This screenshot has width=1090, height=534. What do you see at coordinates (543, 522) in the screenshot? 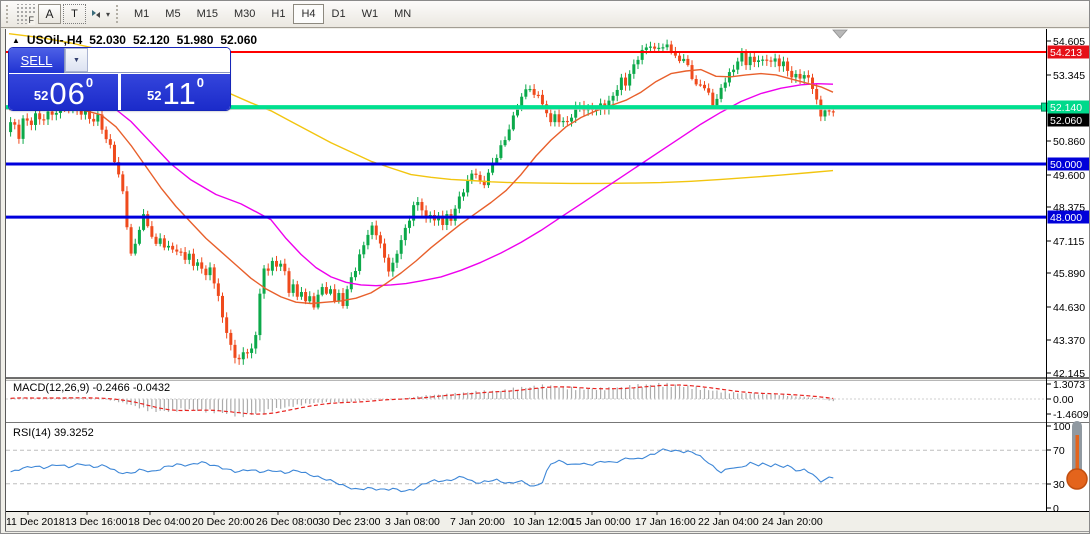
I see `svg-text: 10 Jan 12:00` at bounding box center [543, 522].